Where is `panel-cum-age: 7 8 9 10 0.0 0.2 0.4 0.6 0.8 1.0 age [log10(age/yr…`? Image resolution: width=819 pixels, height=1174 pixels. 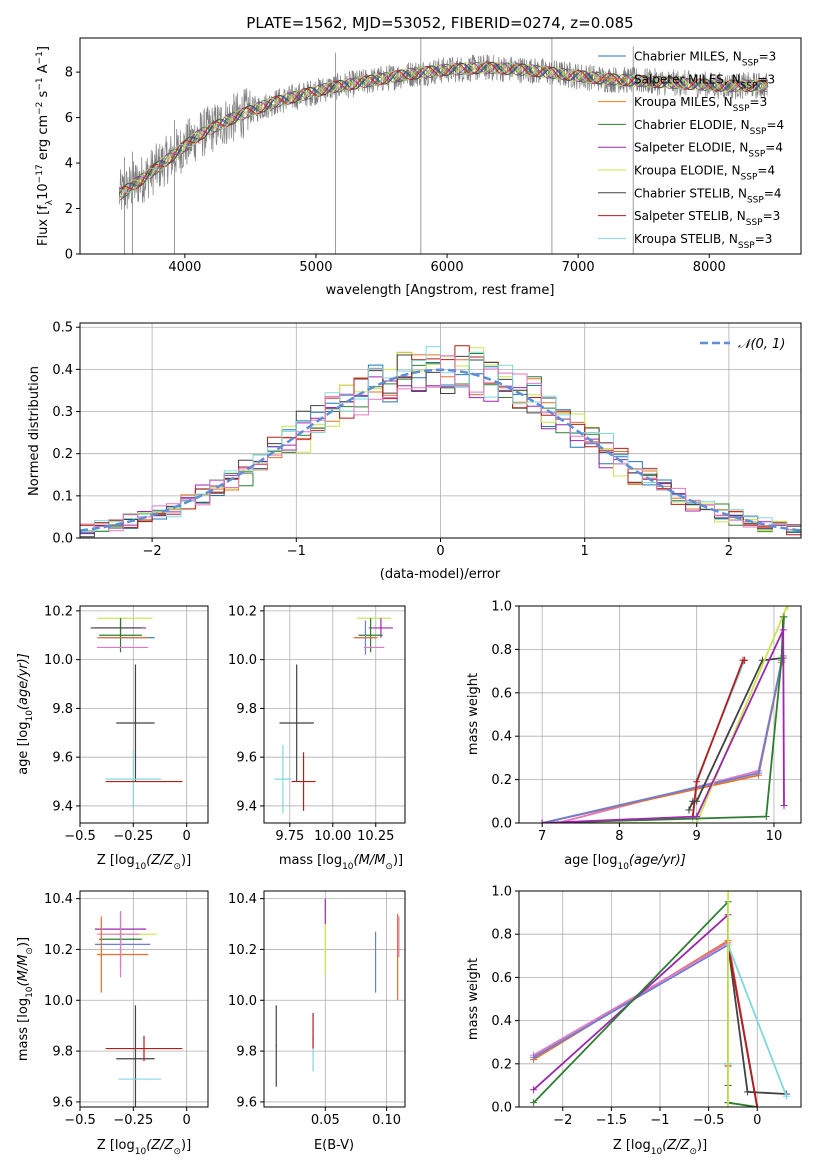
panel-cum-age: 7 8 9 10 0.0 0.2 0.4 0.6 0.8 1.0 age [log10(age/yr… is located at coordinates (634, 736).